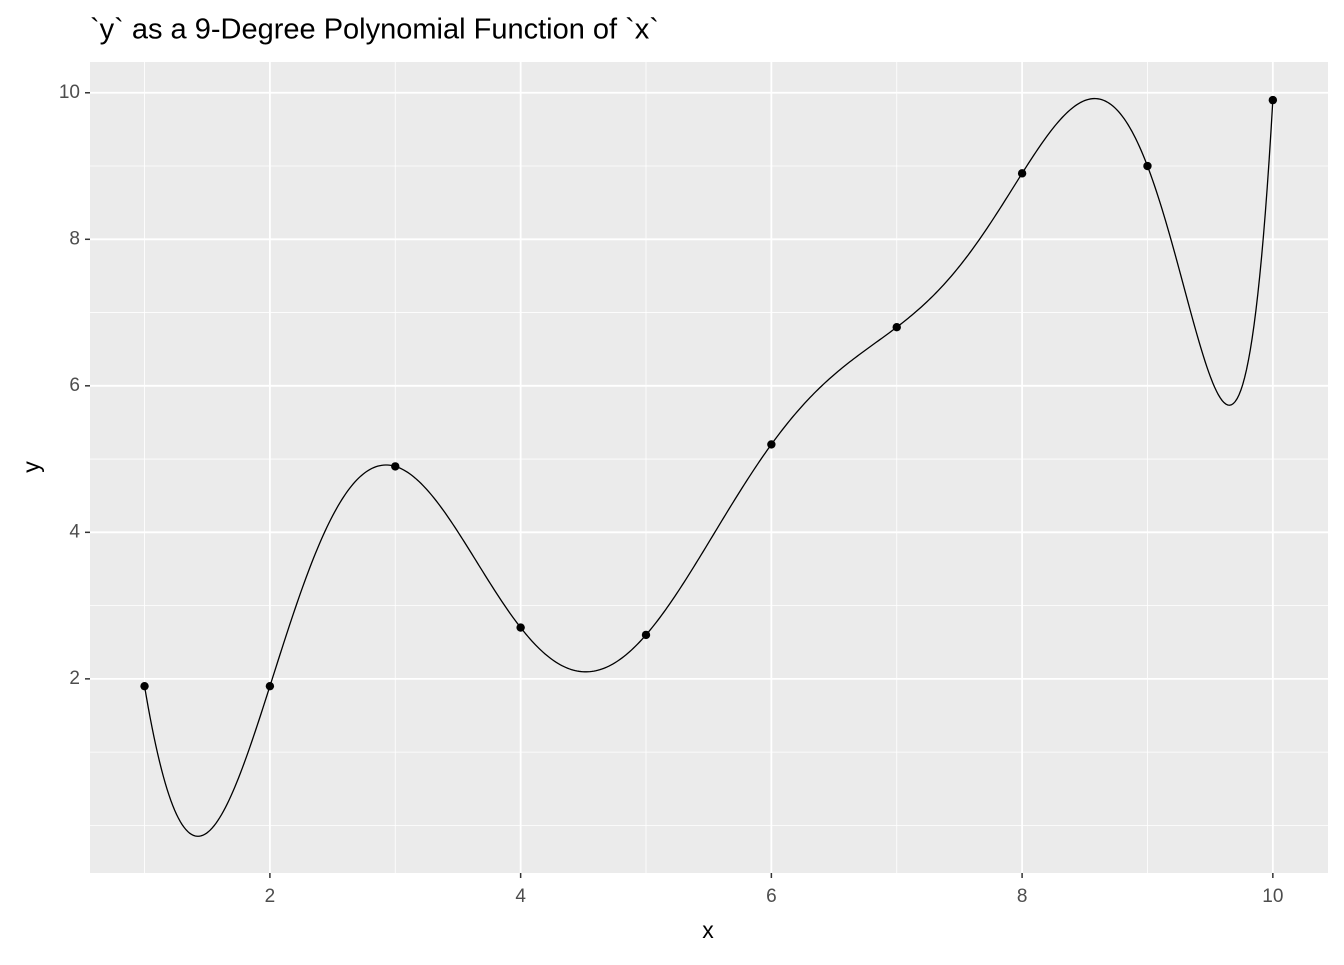  I want to click on x-axis-label: x, so click(708, 930).